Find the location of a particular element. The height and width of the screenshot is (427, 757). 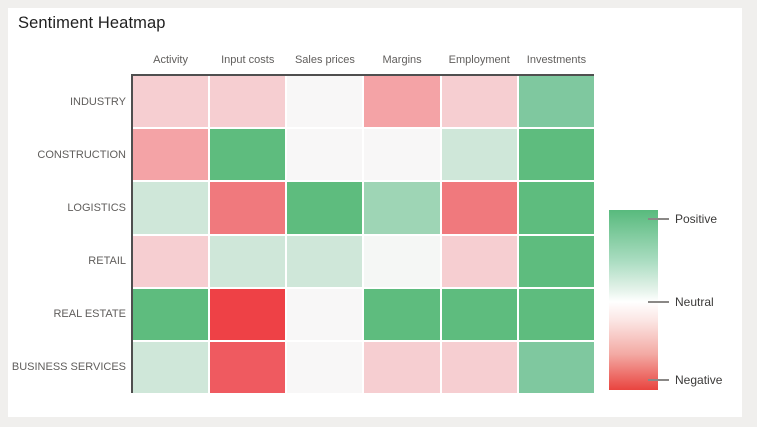

row-label: RETAIL is located at coordinates (107, 261).